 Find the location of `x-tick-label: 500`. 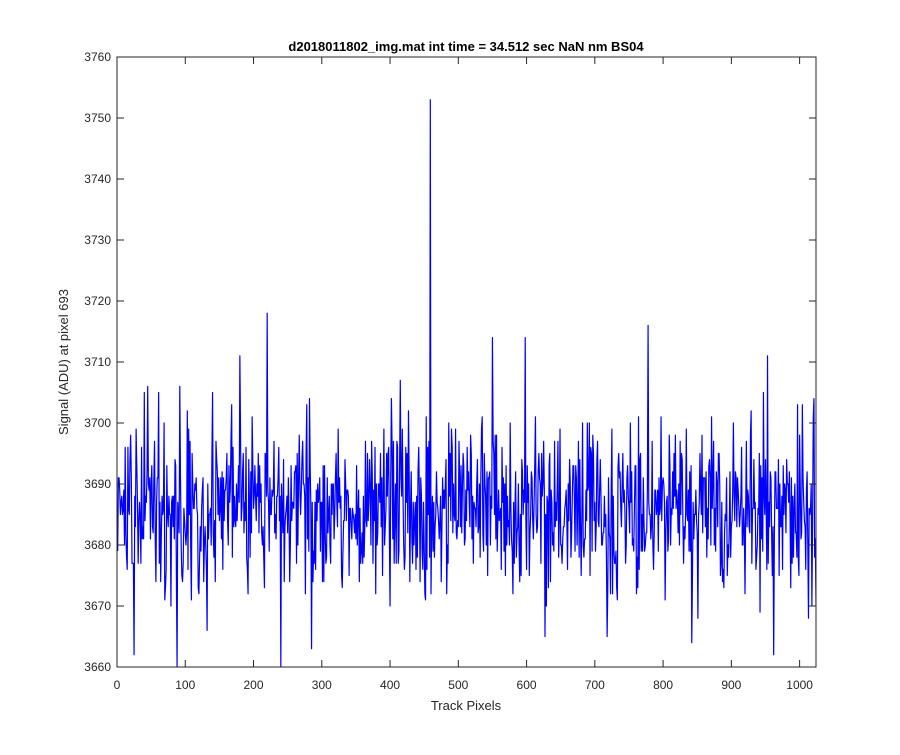

x-tick-label: 500 is located at coordinates (458, 685).